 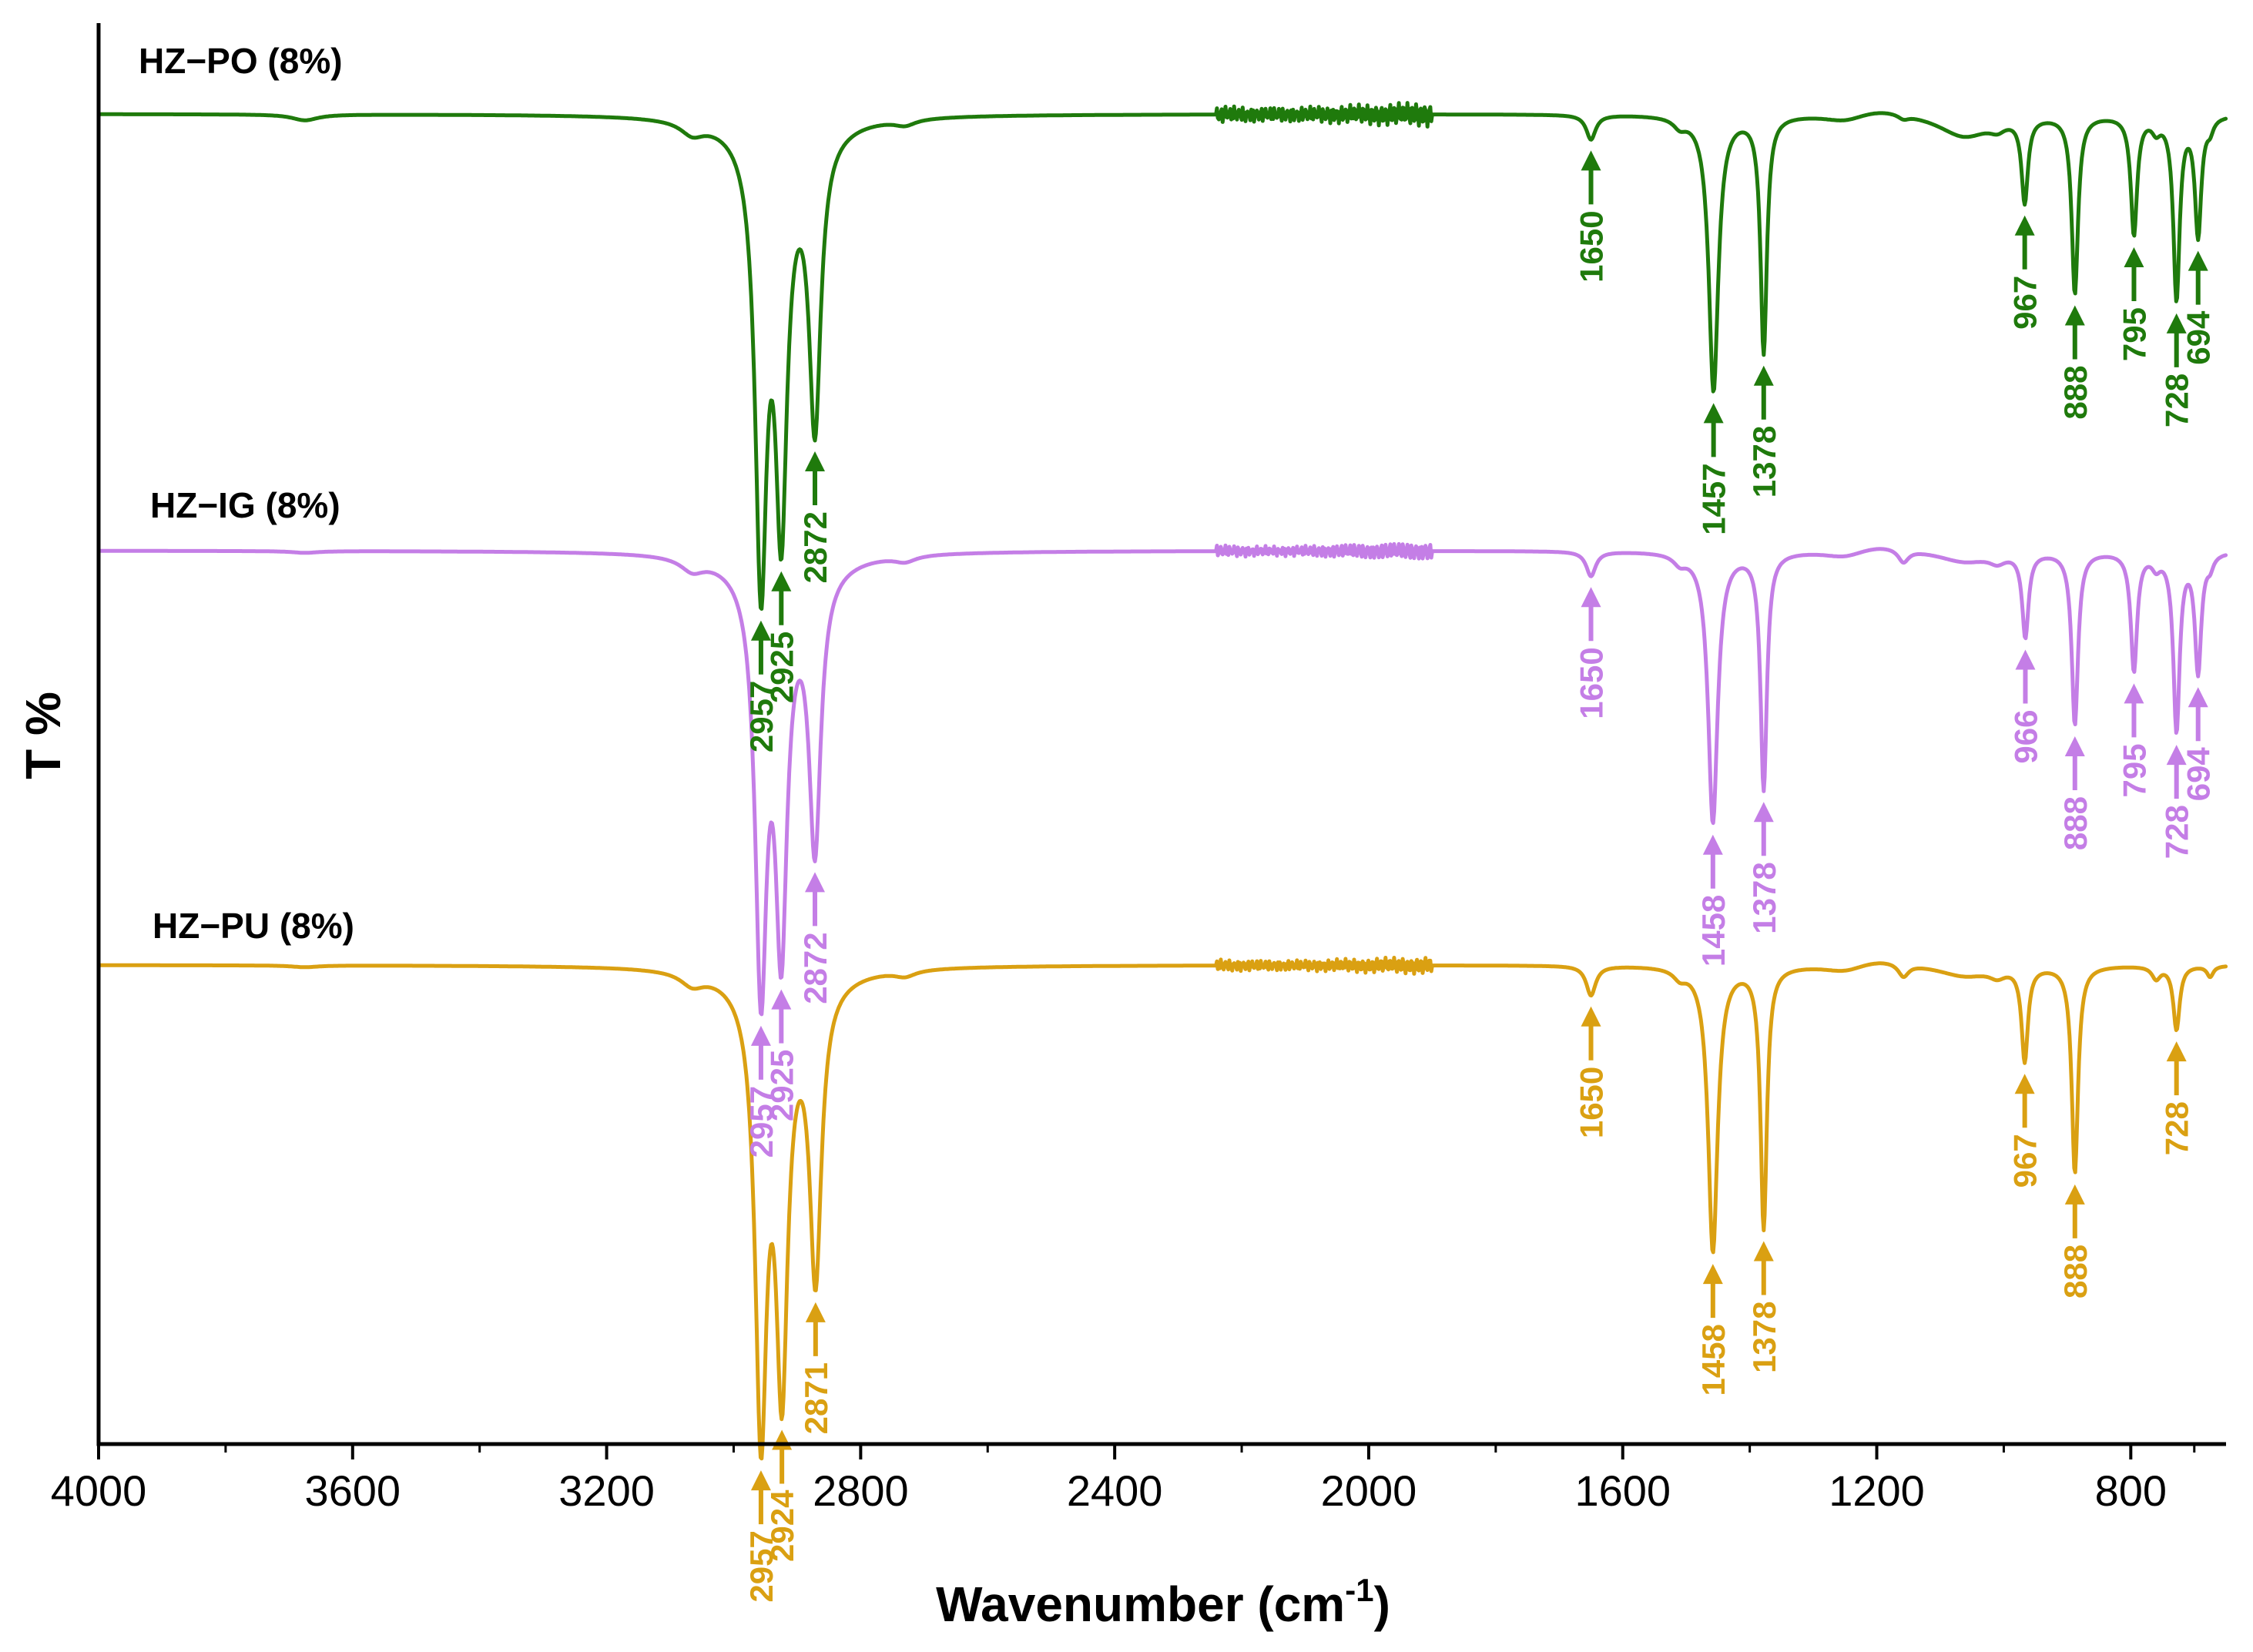 I want to click on x-axis-title-main: Wavenumber (cm, so click(x=1140, y=1604).